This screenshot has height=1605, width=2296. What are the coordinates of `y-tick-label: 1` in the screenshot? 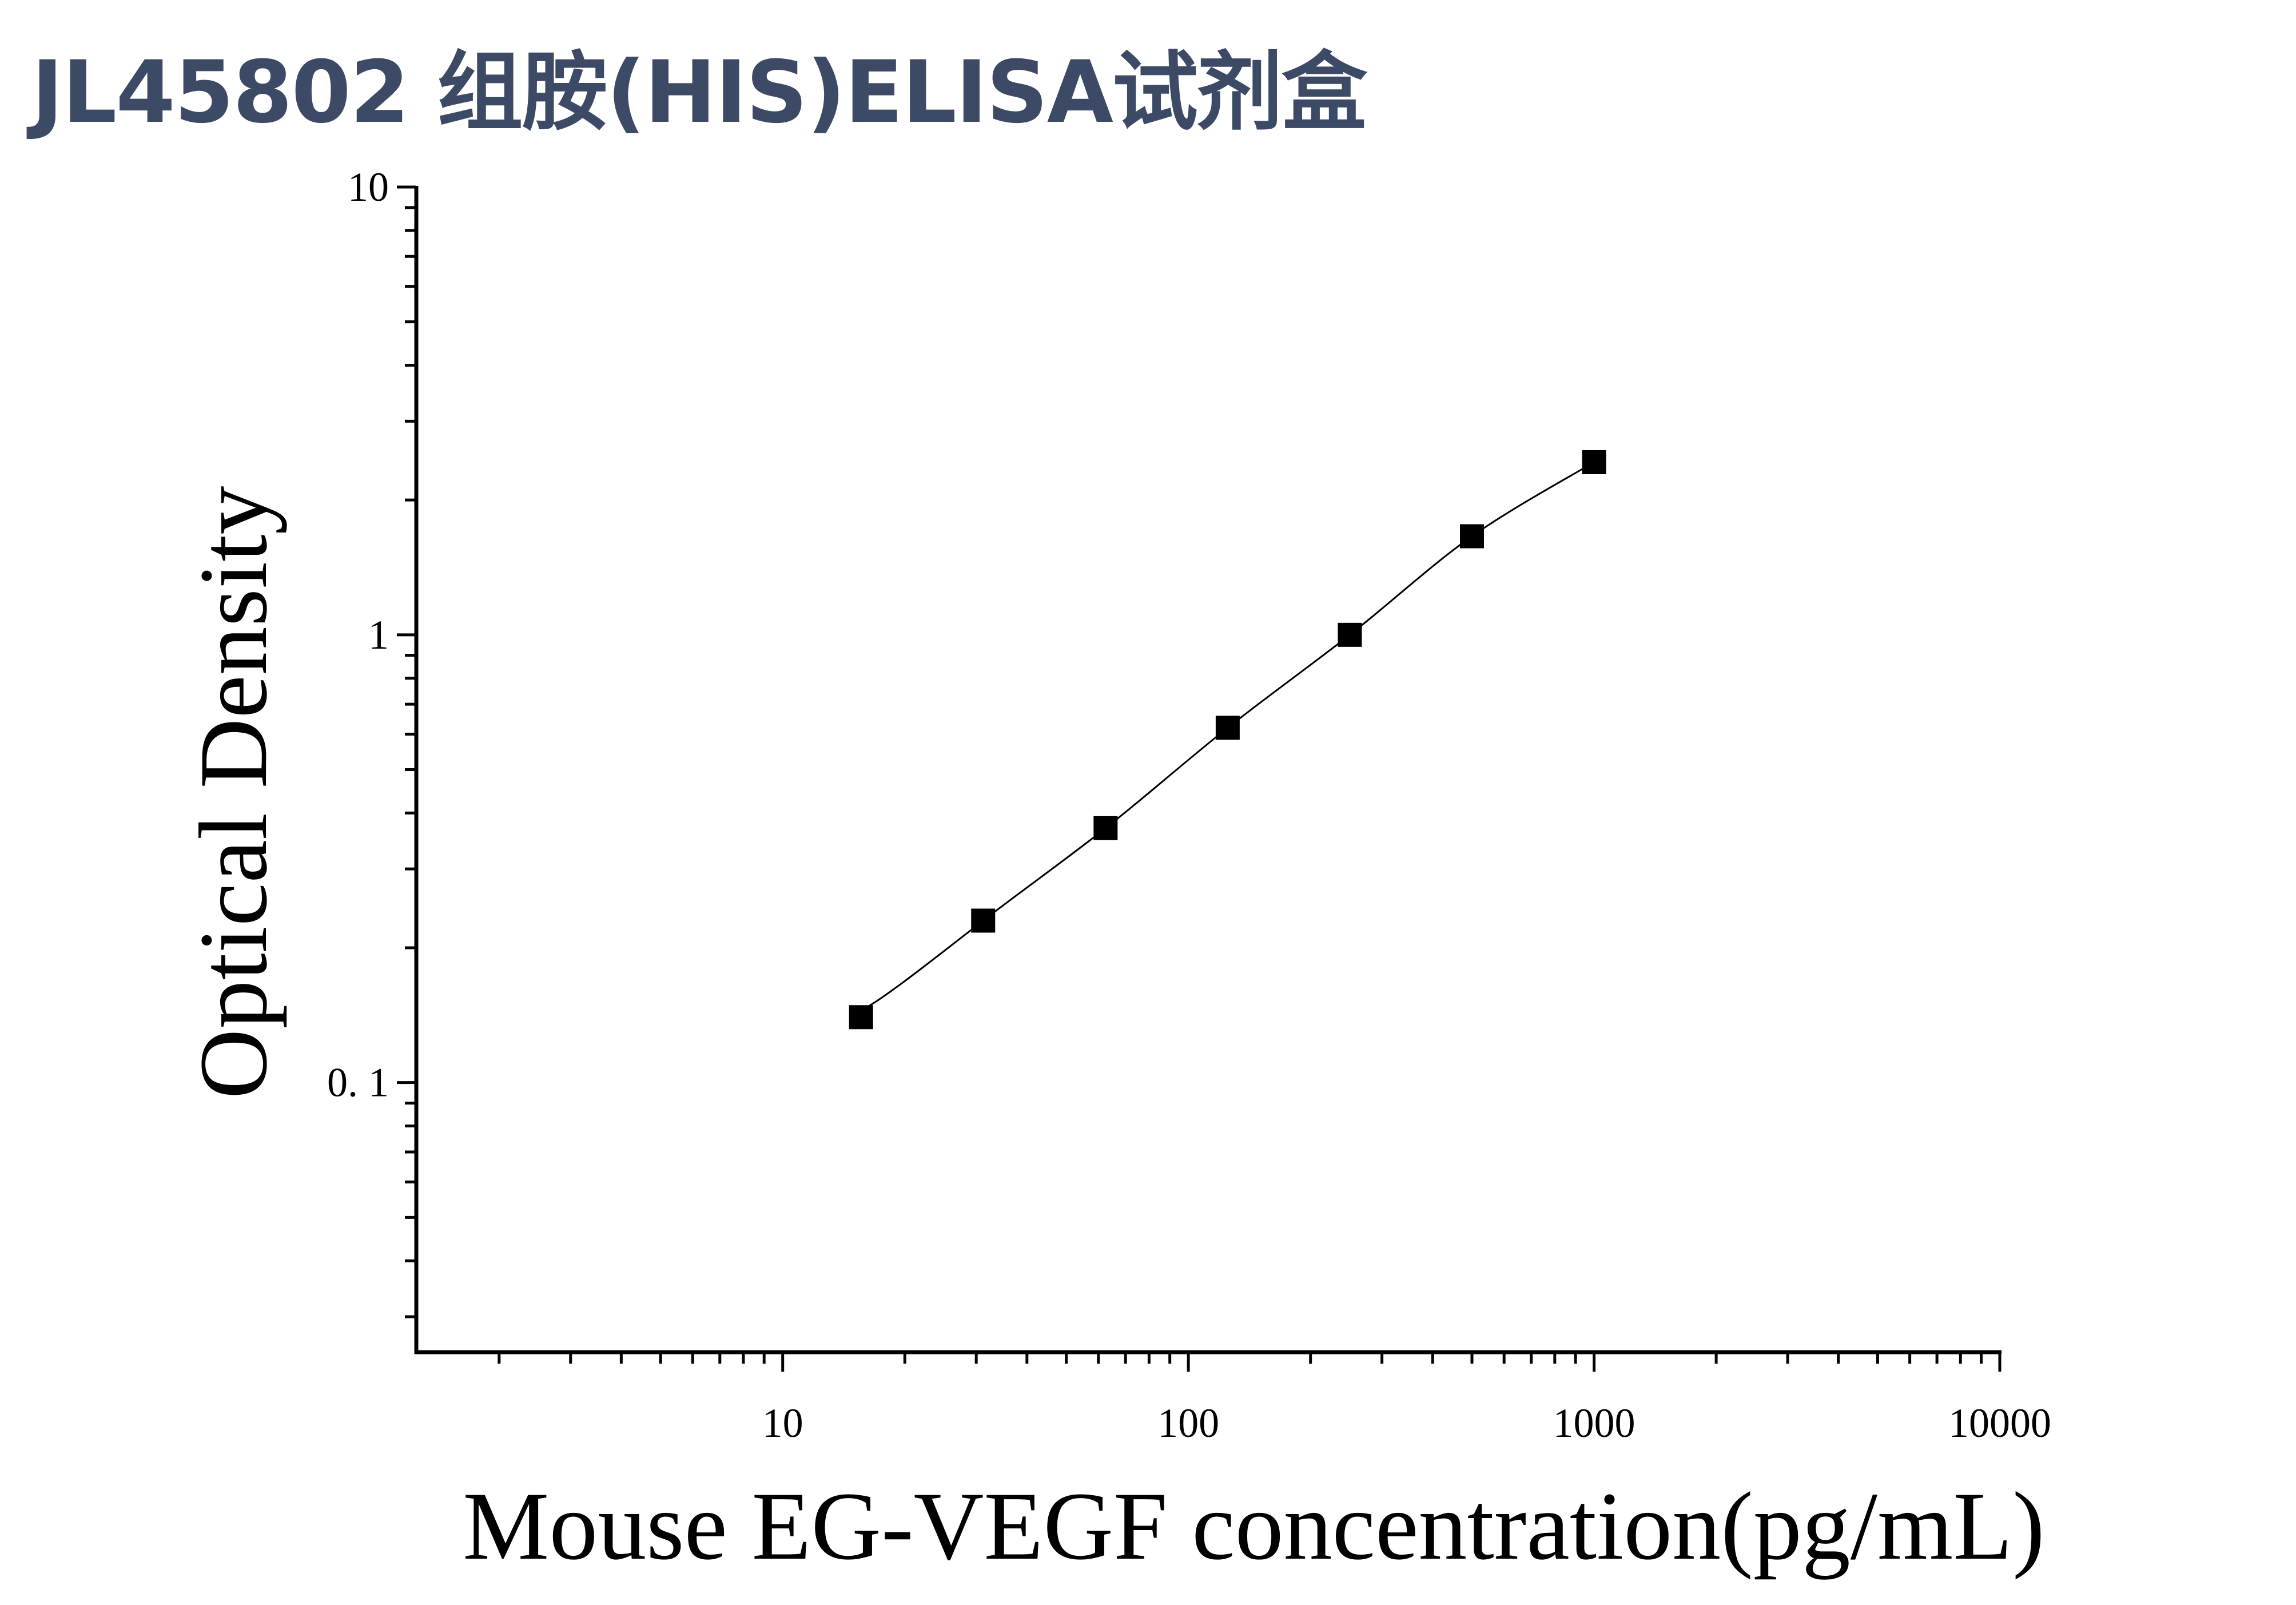 It's located at (378, 635).